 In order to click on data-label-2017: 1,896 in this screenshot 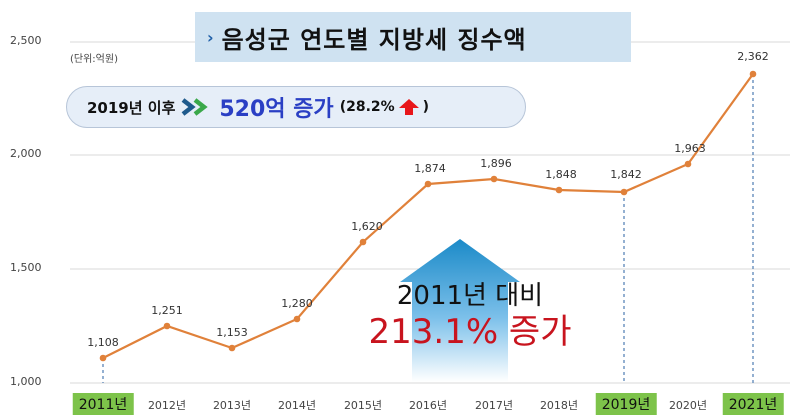, I will do `click(496, 163)`.